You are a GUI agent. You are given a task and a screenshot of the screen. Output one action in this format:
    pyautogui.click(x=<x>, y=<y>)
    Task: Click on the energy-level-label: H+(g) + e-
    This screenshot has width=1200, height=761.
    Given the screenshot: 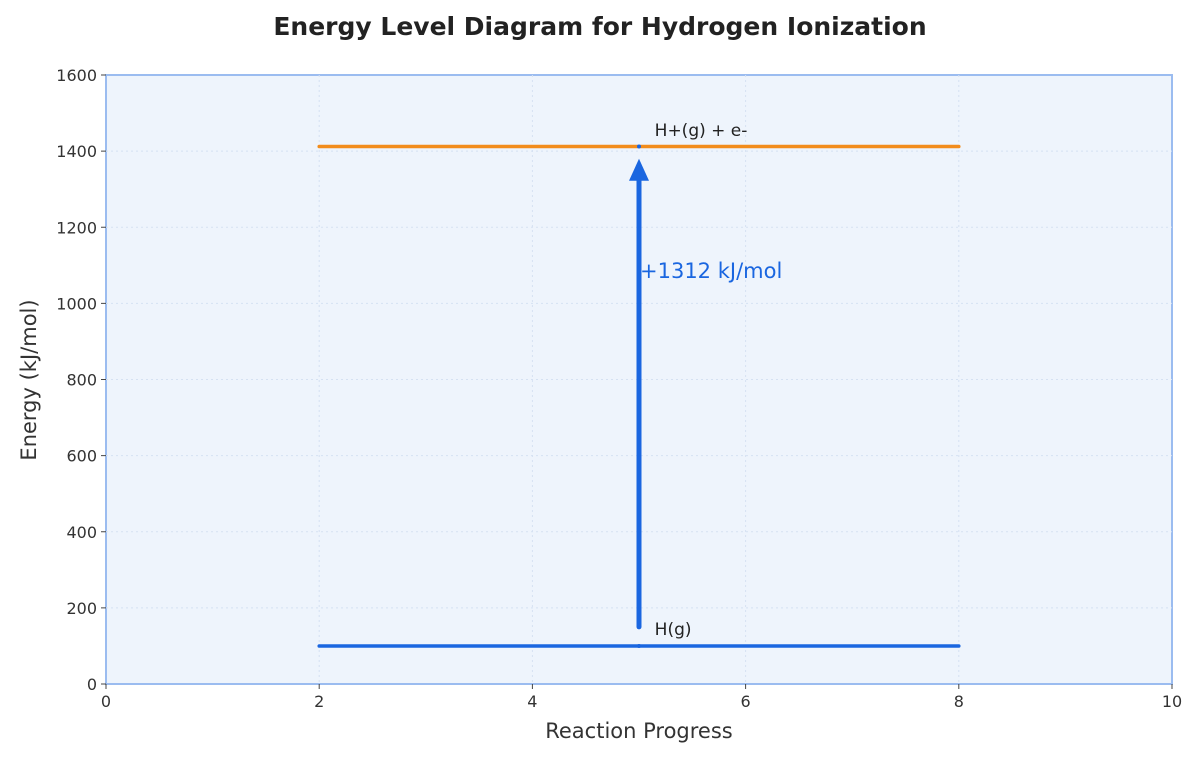 What is the action you would take?
    pyautogui.click(x=701, y=131)
    